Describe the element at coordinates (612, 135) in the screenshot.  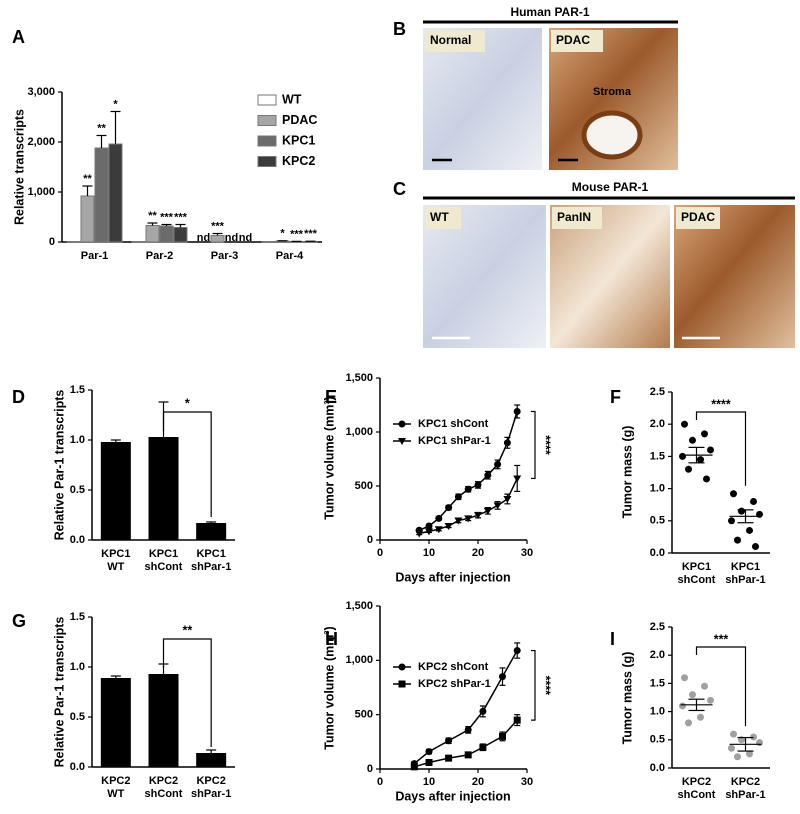
I see `gland` at that location.